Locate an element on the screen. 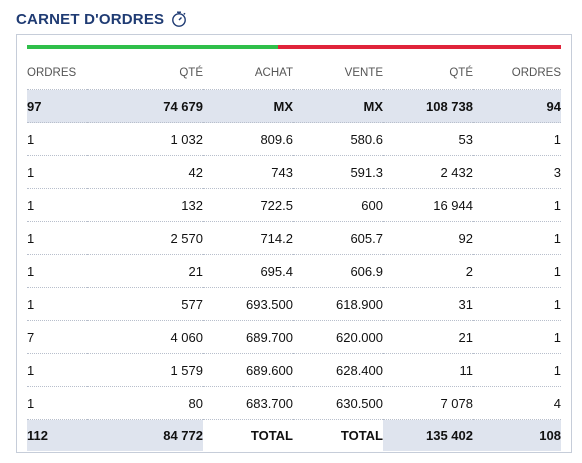 This screenshot has width=582, height=463. total-sell-label: TOTAL is located at coordinates (338, 435).